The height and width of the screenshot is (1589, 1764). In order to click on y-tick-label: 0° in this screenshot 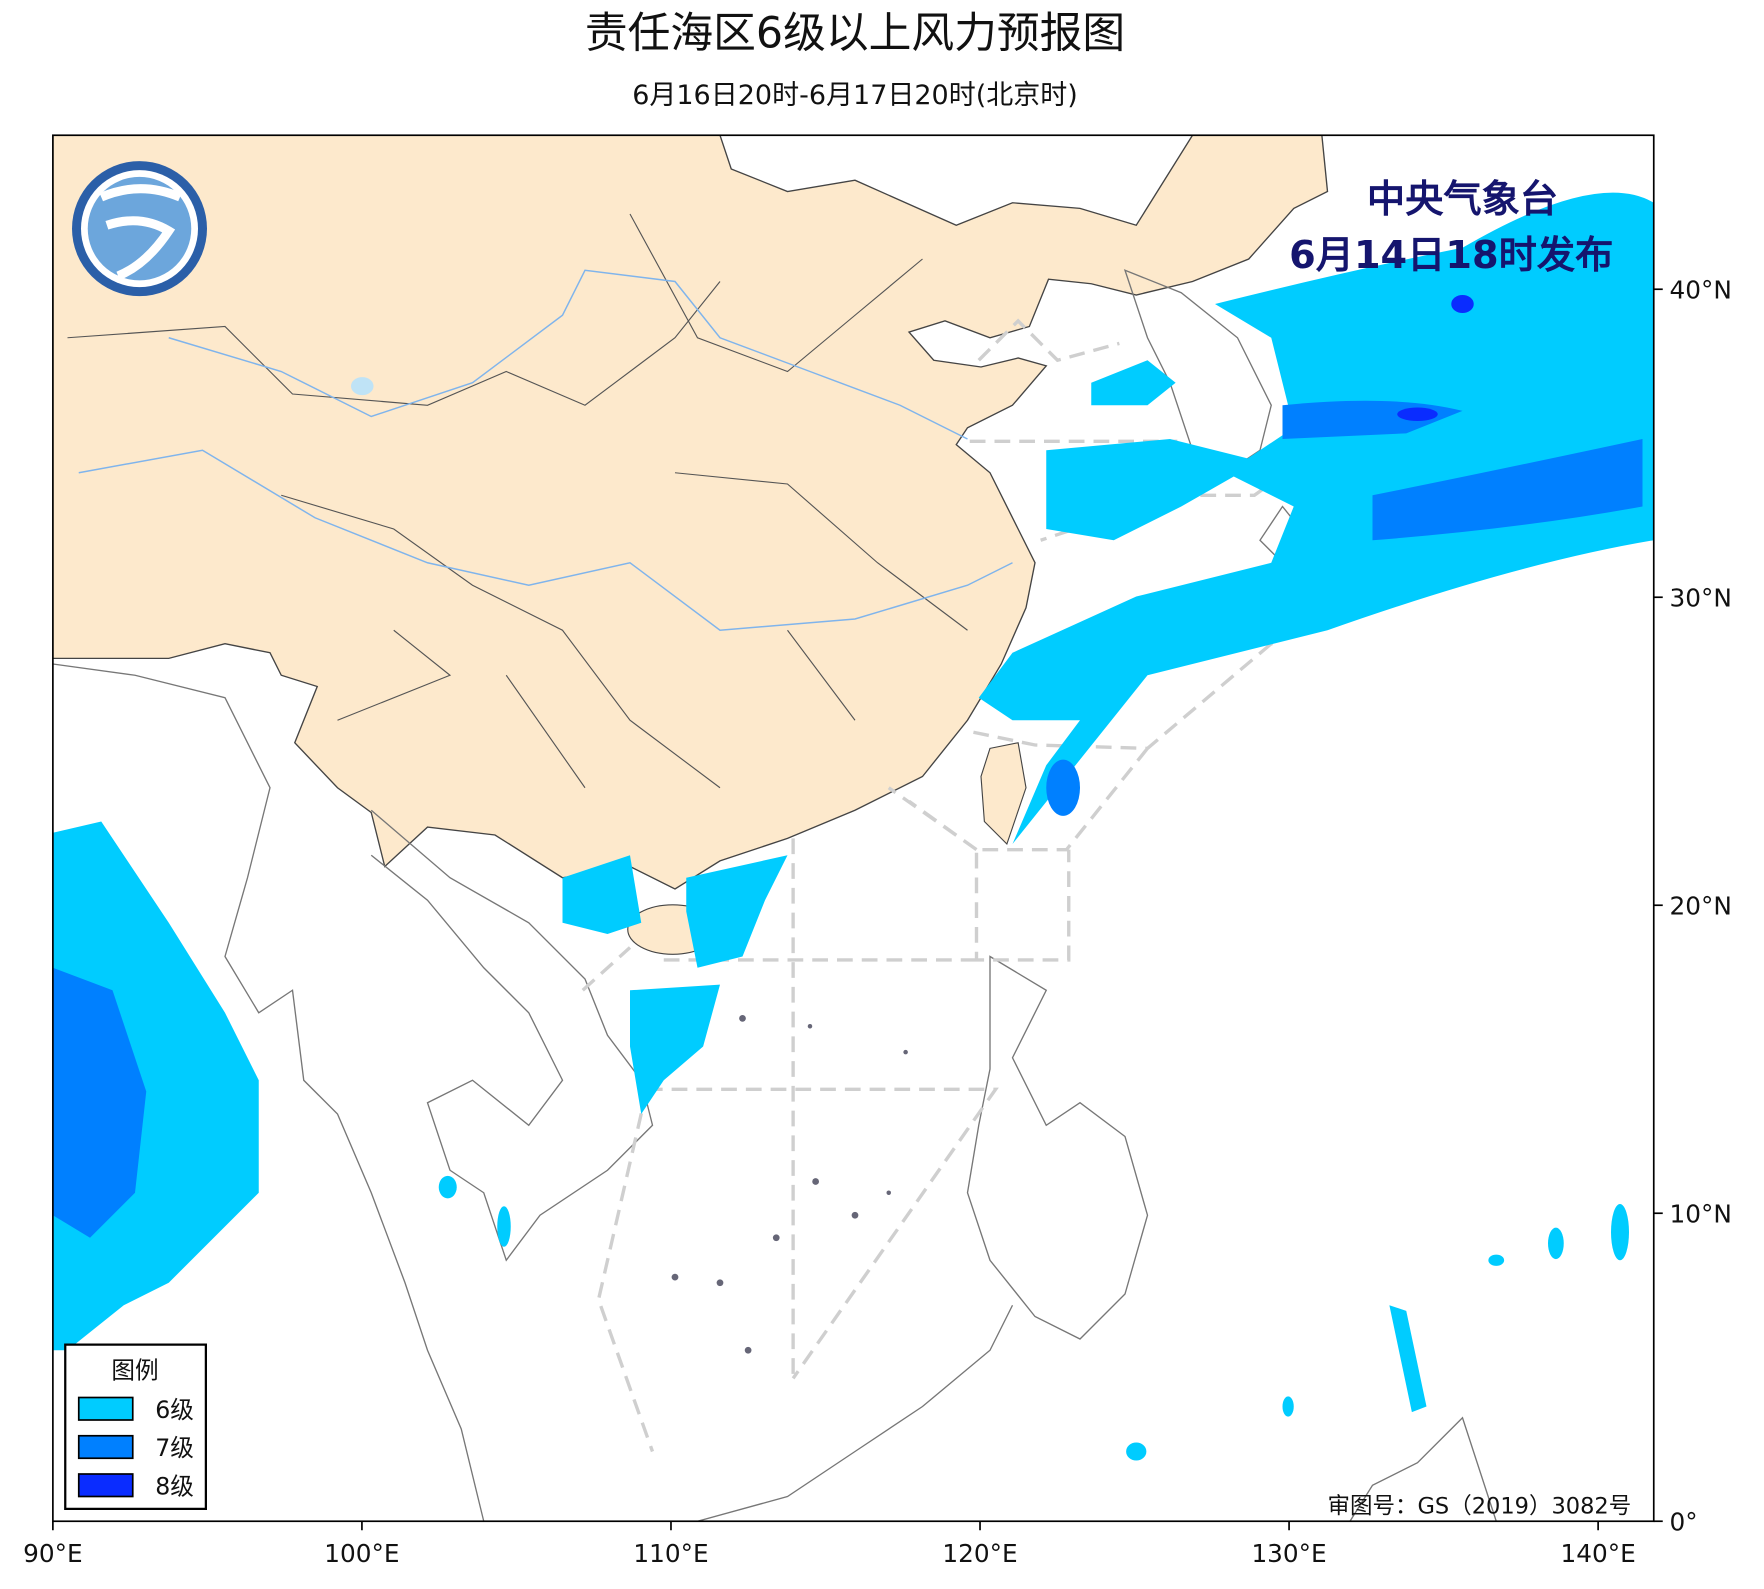, I will do `click(1684, 1521)`.